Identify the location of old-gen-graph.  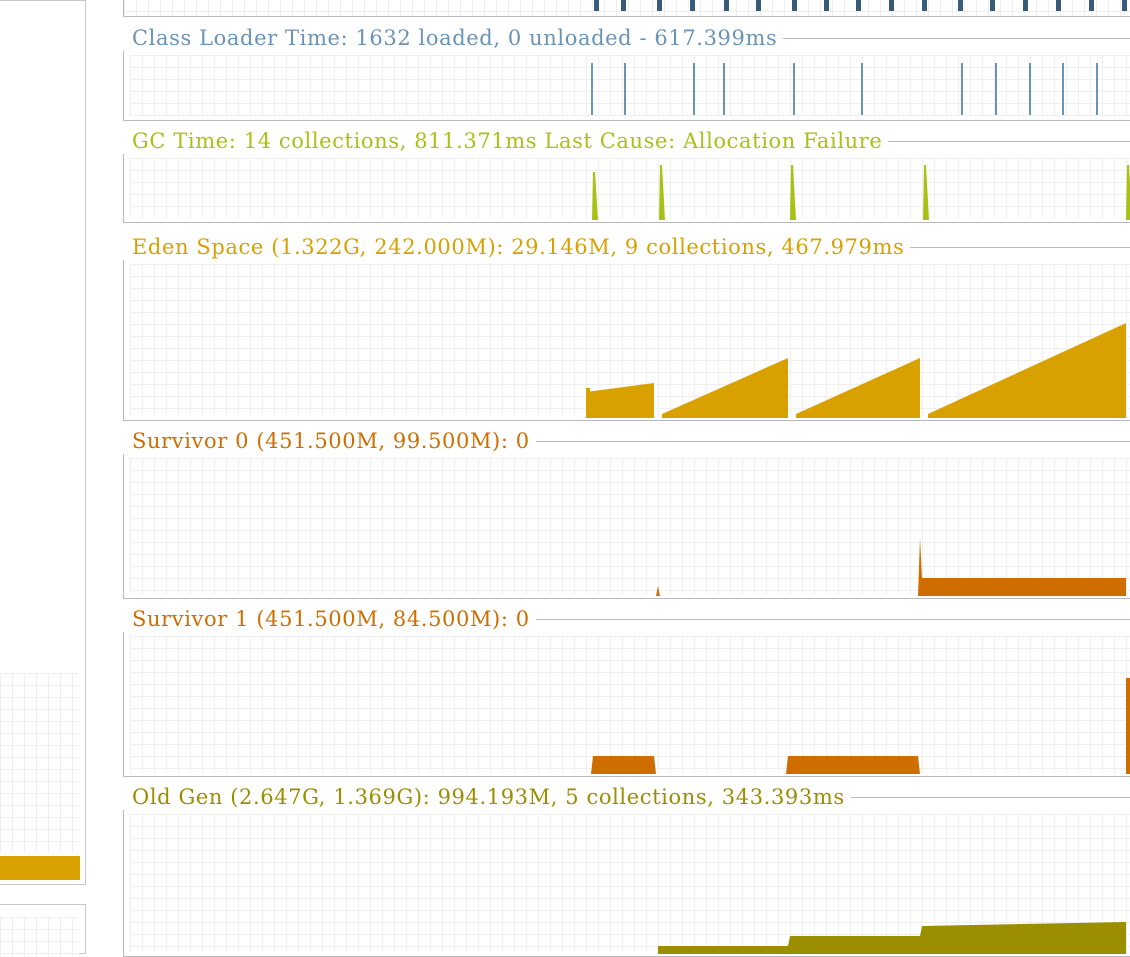
(892, 938).